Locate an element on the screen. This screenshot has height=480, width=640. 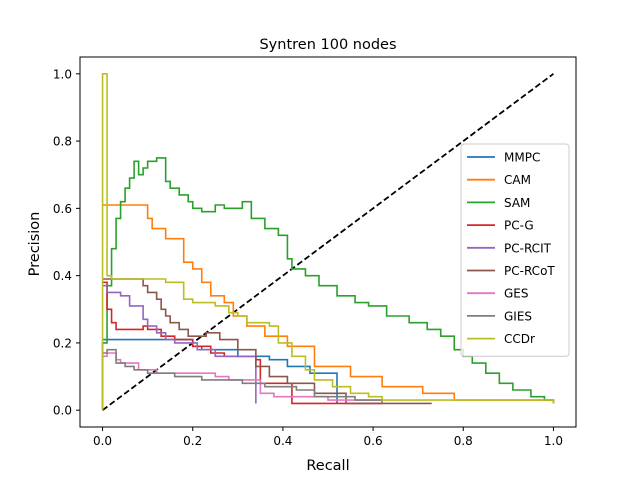
x-tick-label: 0.6 is located at coordinates (373, 441).